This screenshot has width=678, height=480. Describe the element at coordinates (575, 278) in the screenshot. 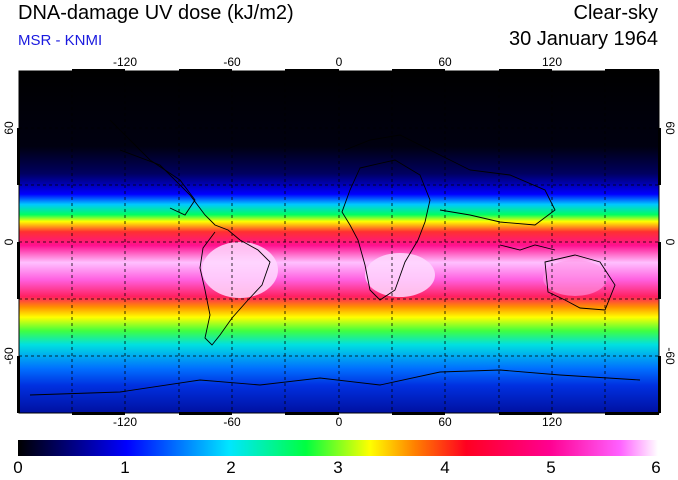

I see `australia-hotspot` at that location.